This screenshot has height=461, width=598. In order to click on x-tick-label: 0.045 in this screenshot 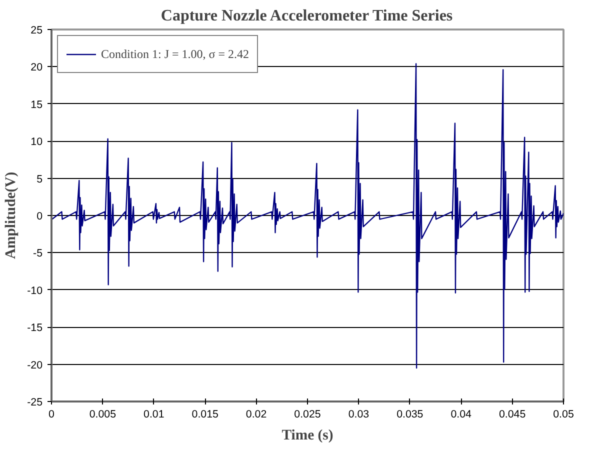, I will do `click(512, 414)`.